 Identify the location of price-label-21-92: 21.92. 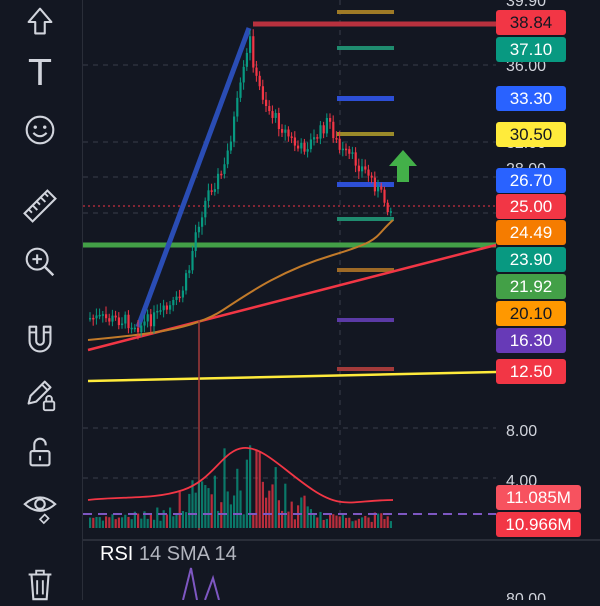
(531, 286).